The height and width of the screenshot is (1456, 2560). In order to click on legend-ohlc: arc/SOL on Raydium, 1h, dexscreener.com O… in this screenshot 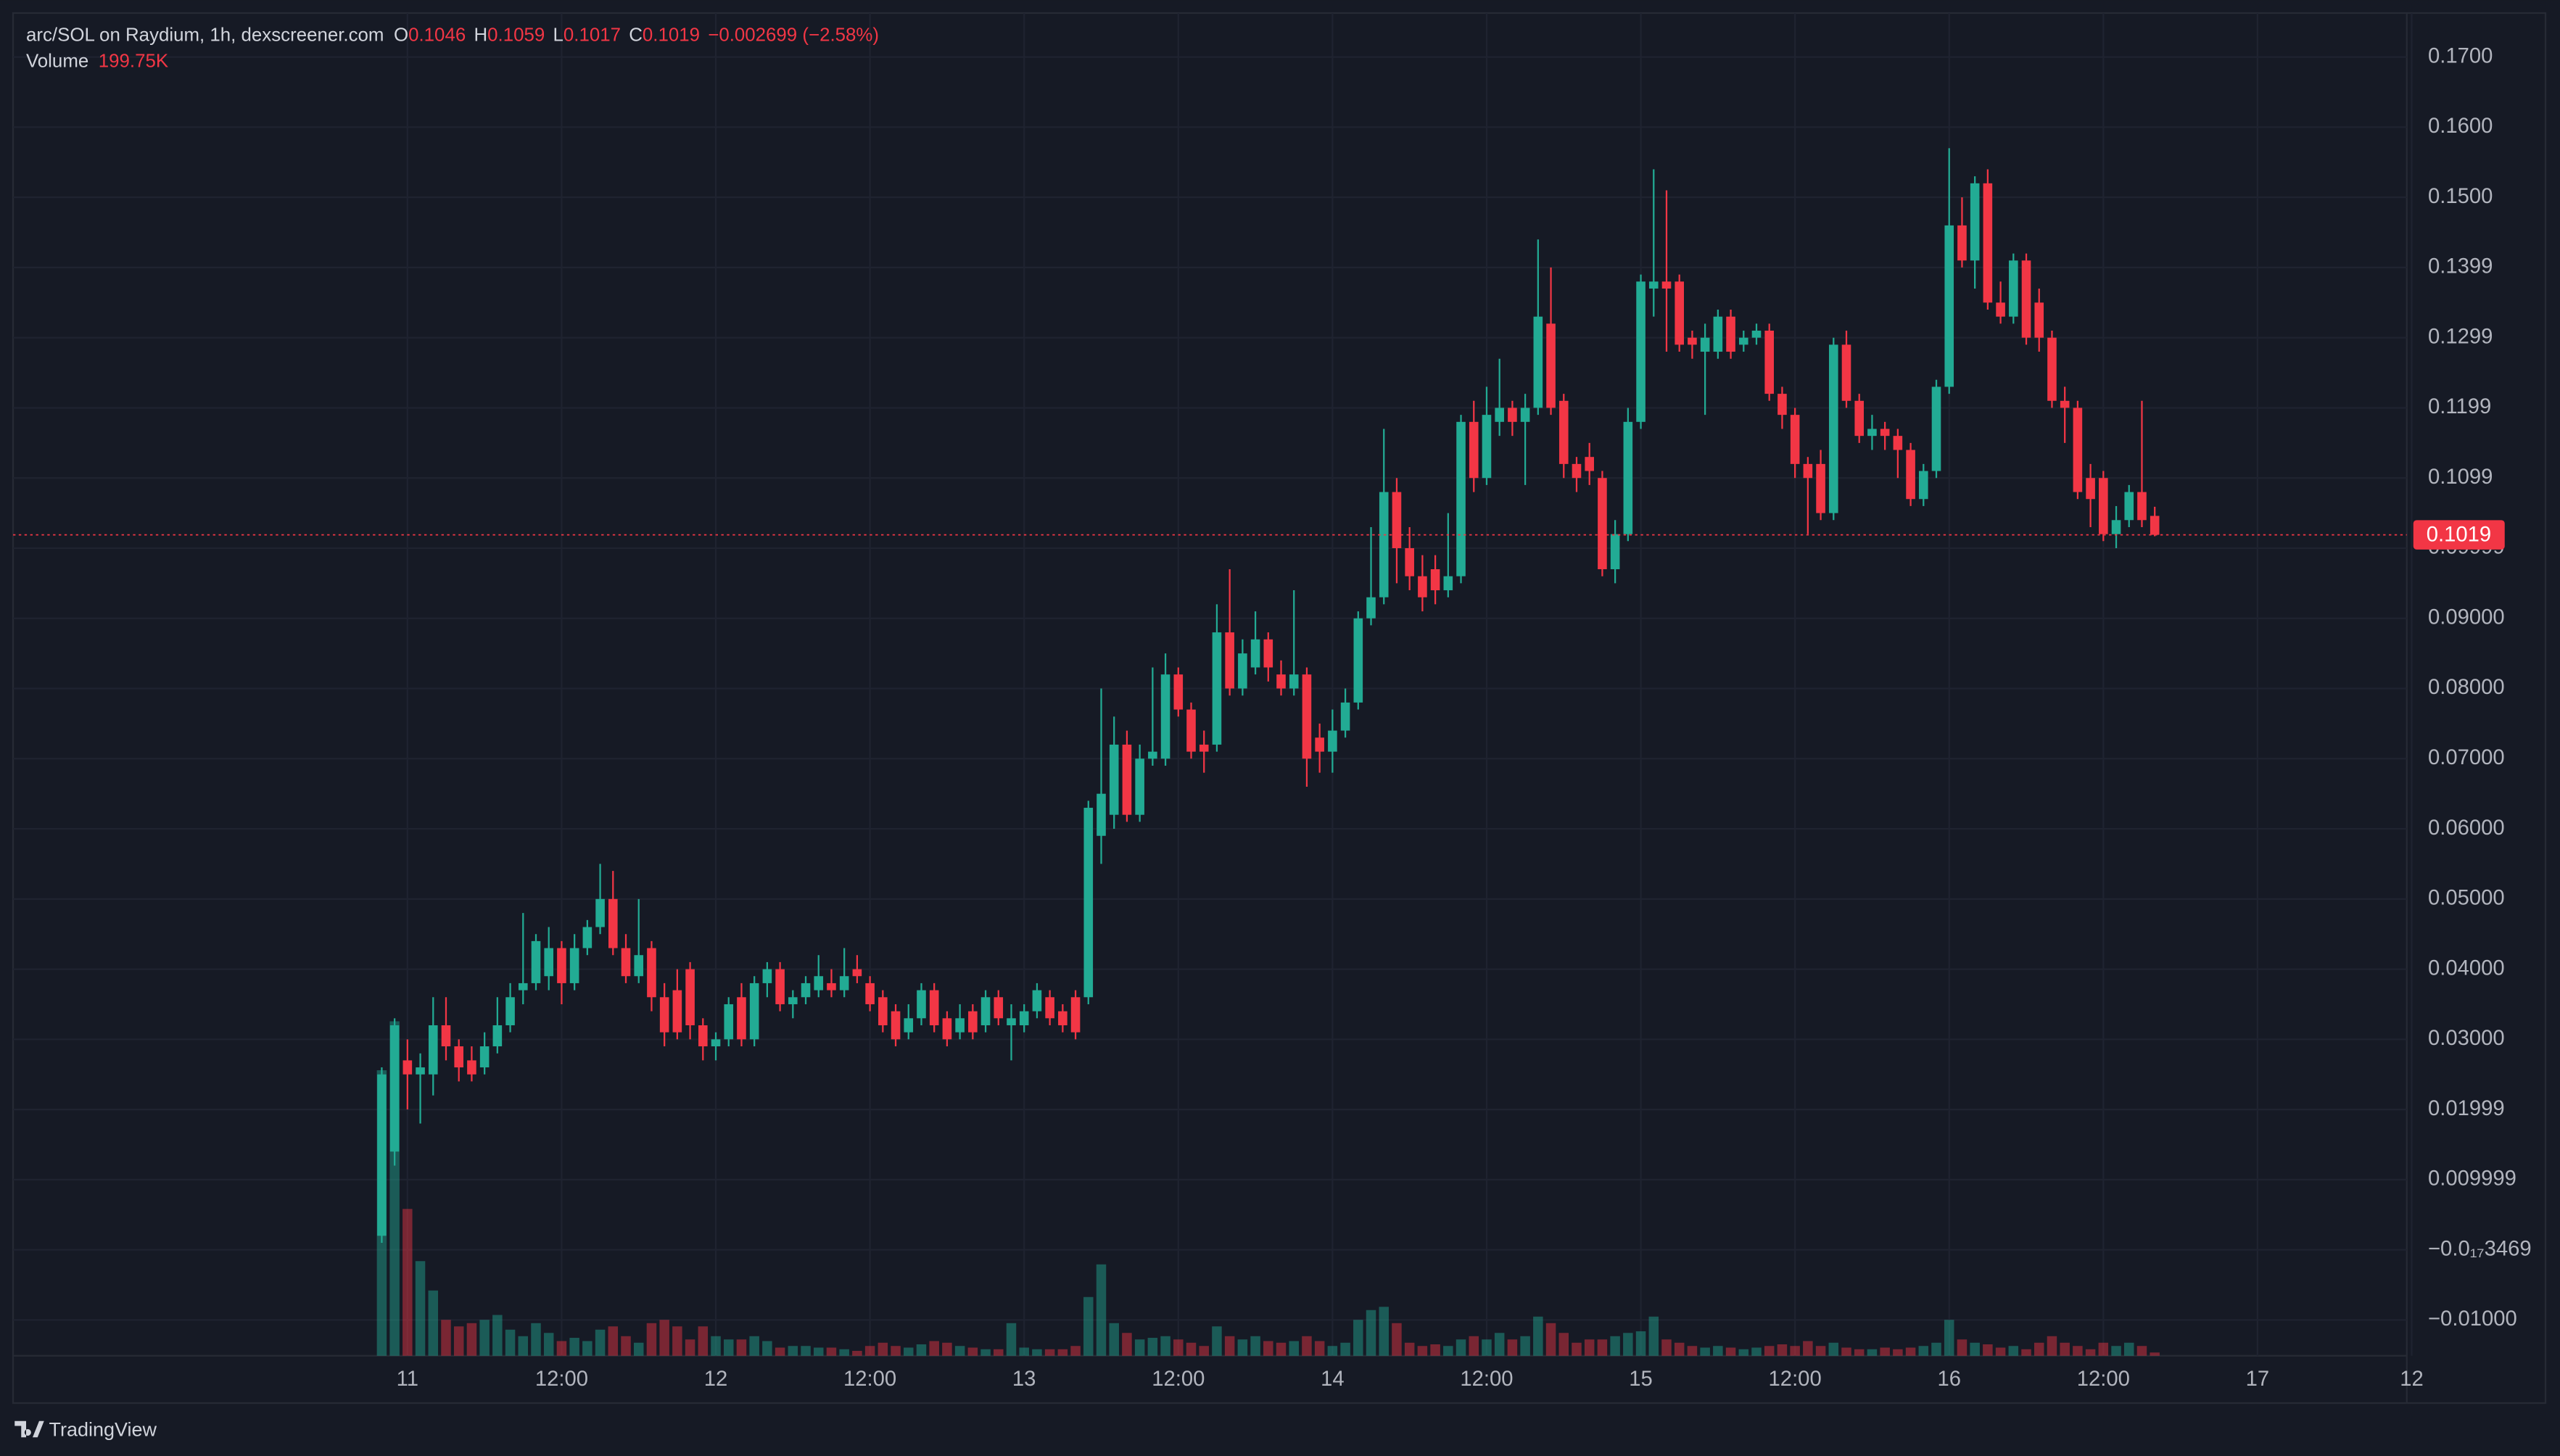, I will do `click(452, 35)`.